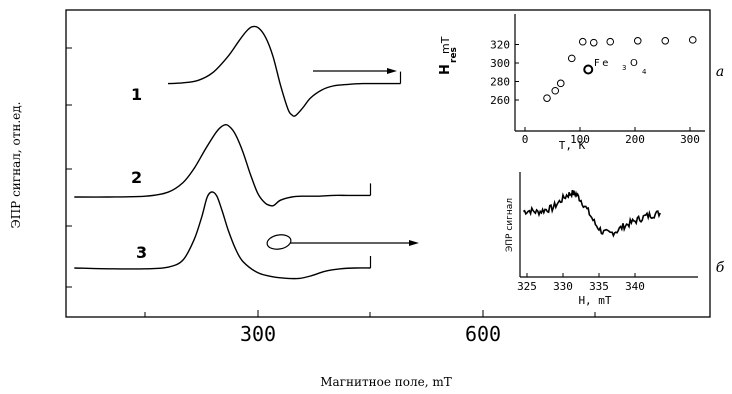 Image resolution: width=732 pixels, height=394 pixels. Describe the element at coordinates (635, 139) in the screenshot. I see `inset-a-x-tick-label: 200` at that location.